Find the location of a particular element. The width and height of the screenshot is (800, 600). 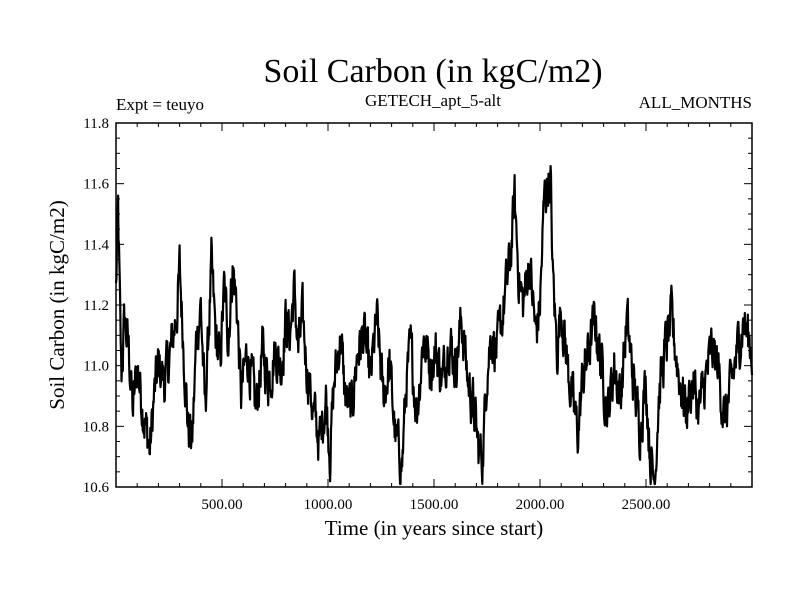

x-tick-label: 2000.00 is located at coordinates (540, 505).